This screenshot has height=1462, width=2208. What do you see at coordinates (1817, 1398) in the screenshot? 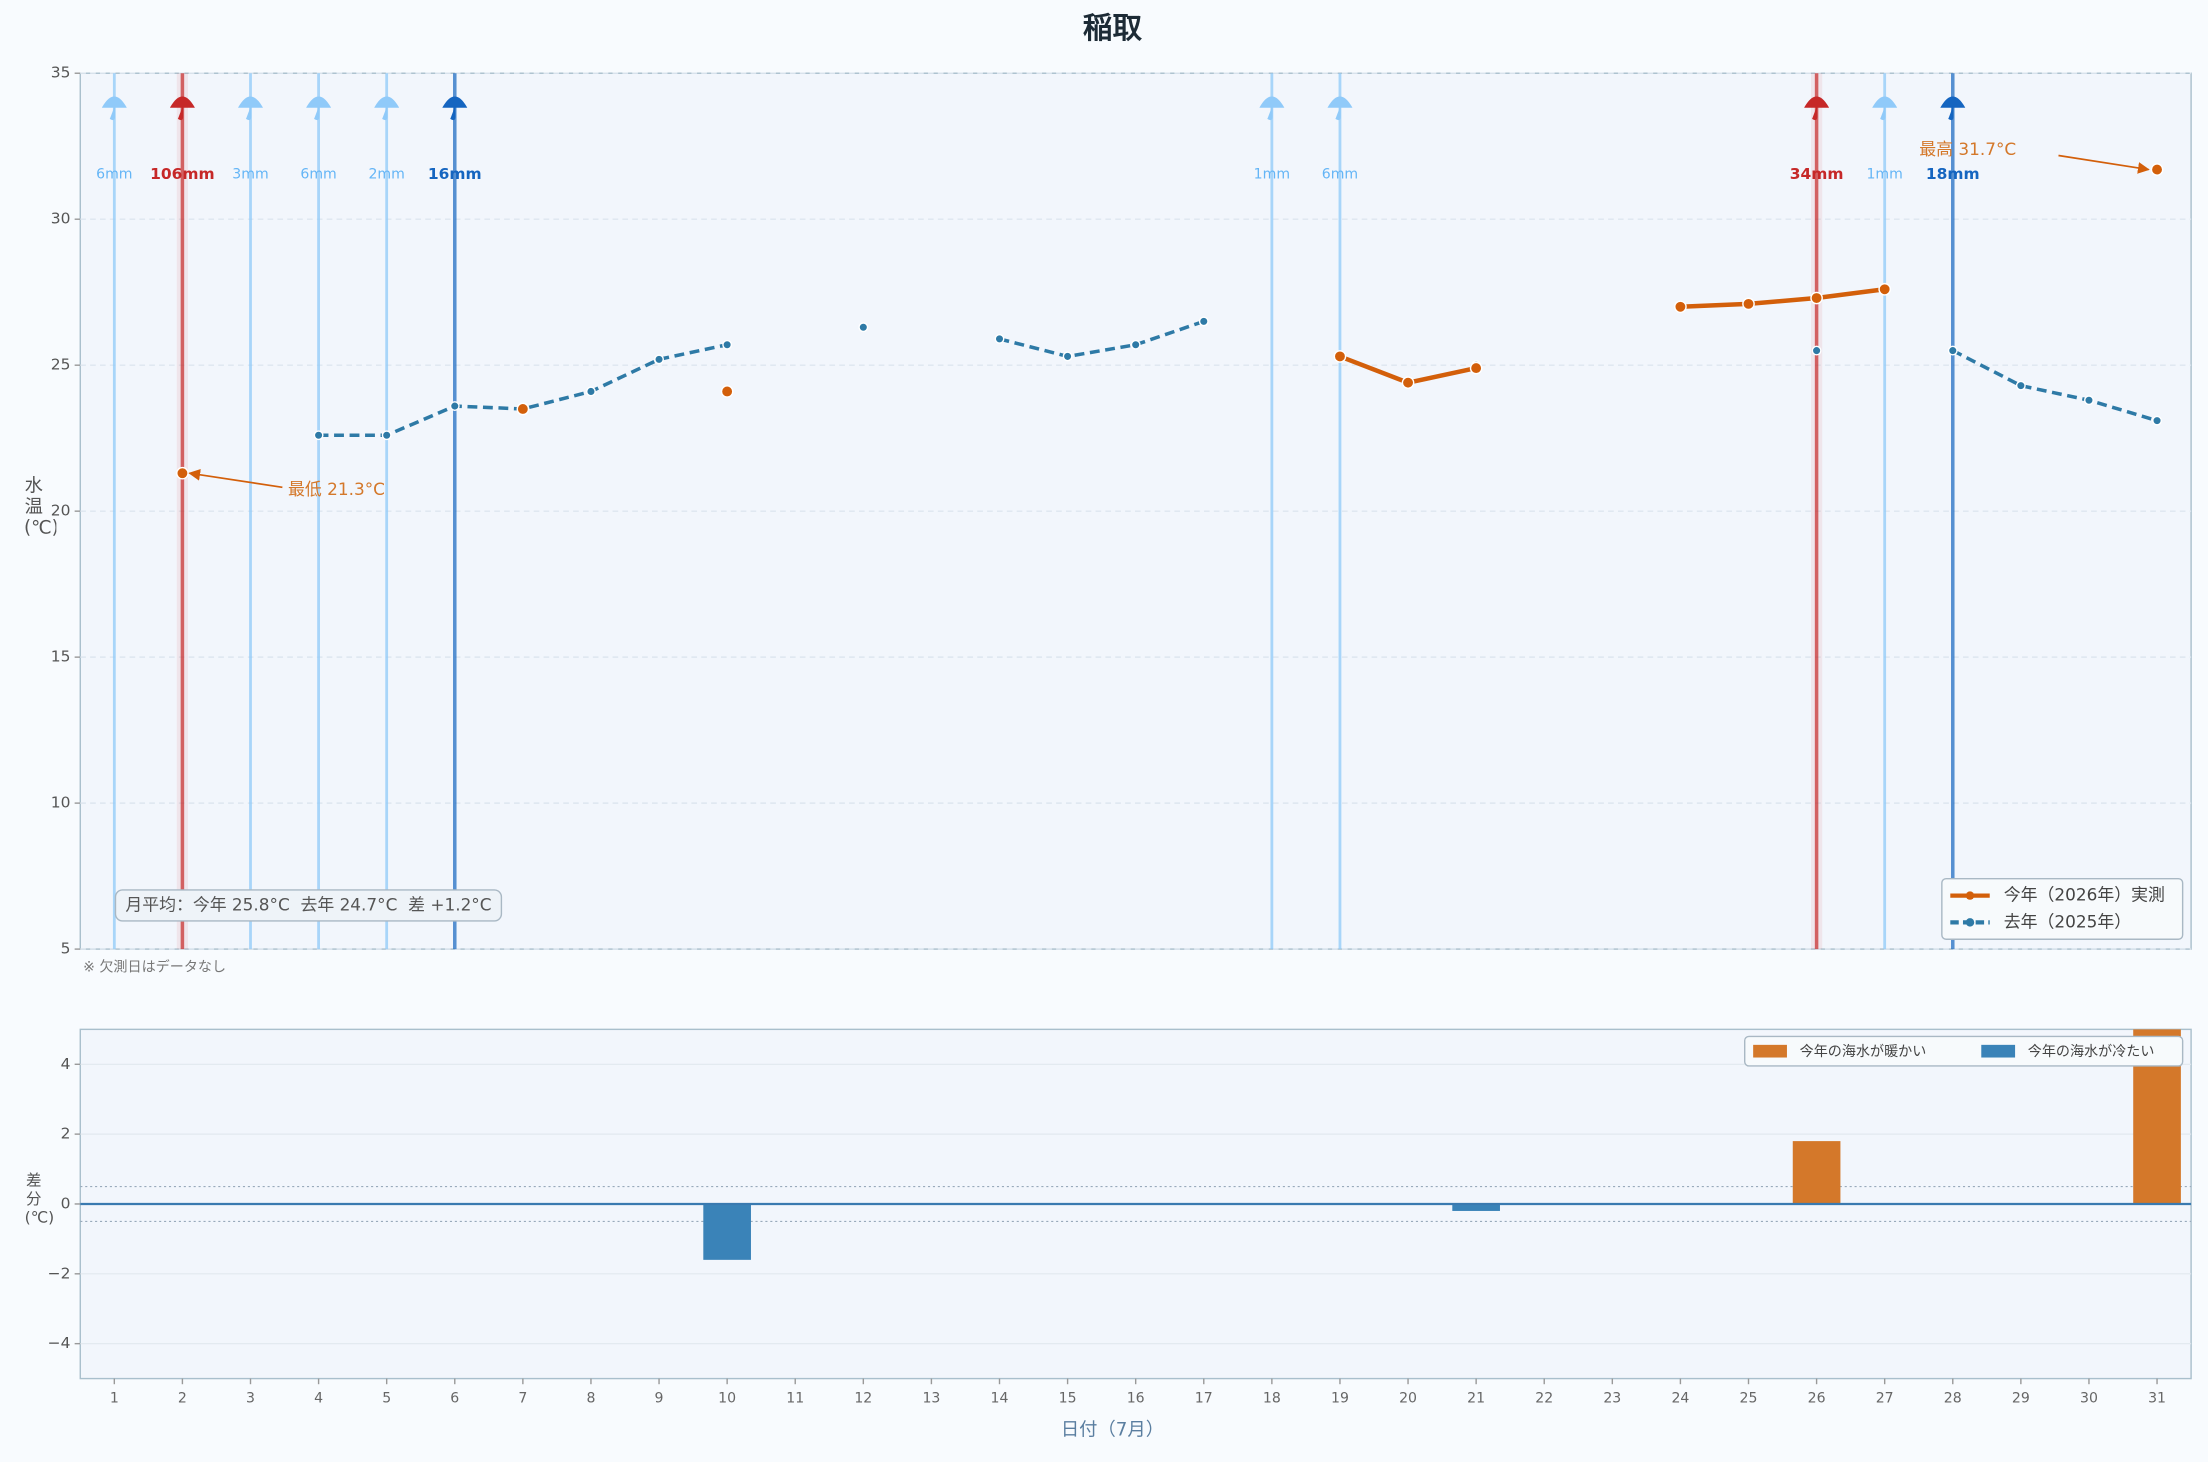
I see `x-tick-label: 26` at bounding box center [1817, 1398].